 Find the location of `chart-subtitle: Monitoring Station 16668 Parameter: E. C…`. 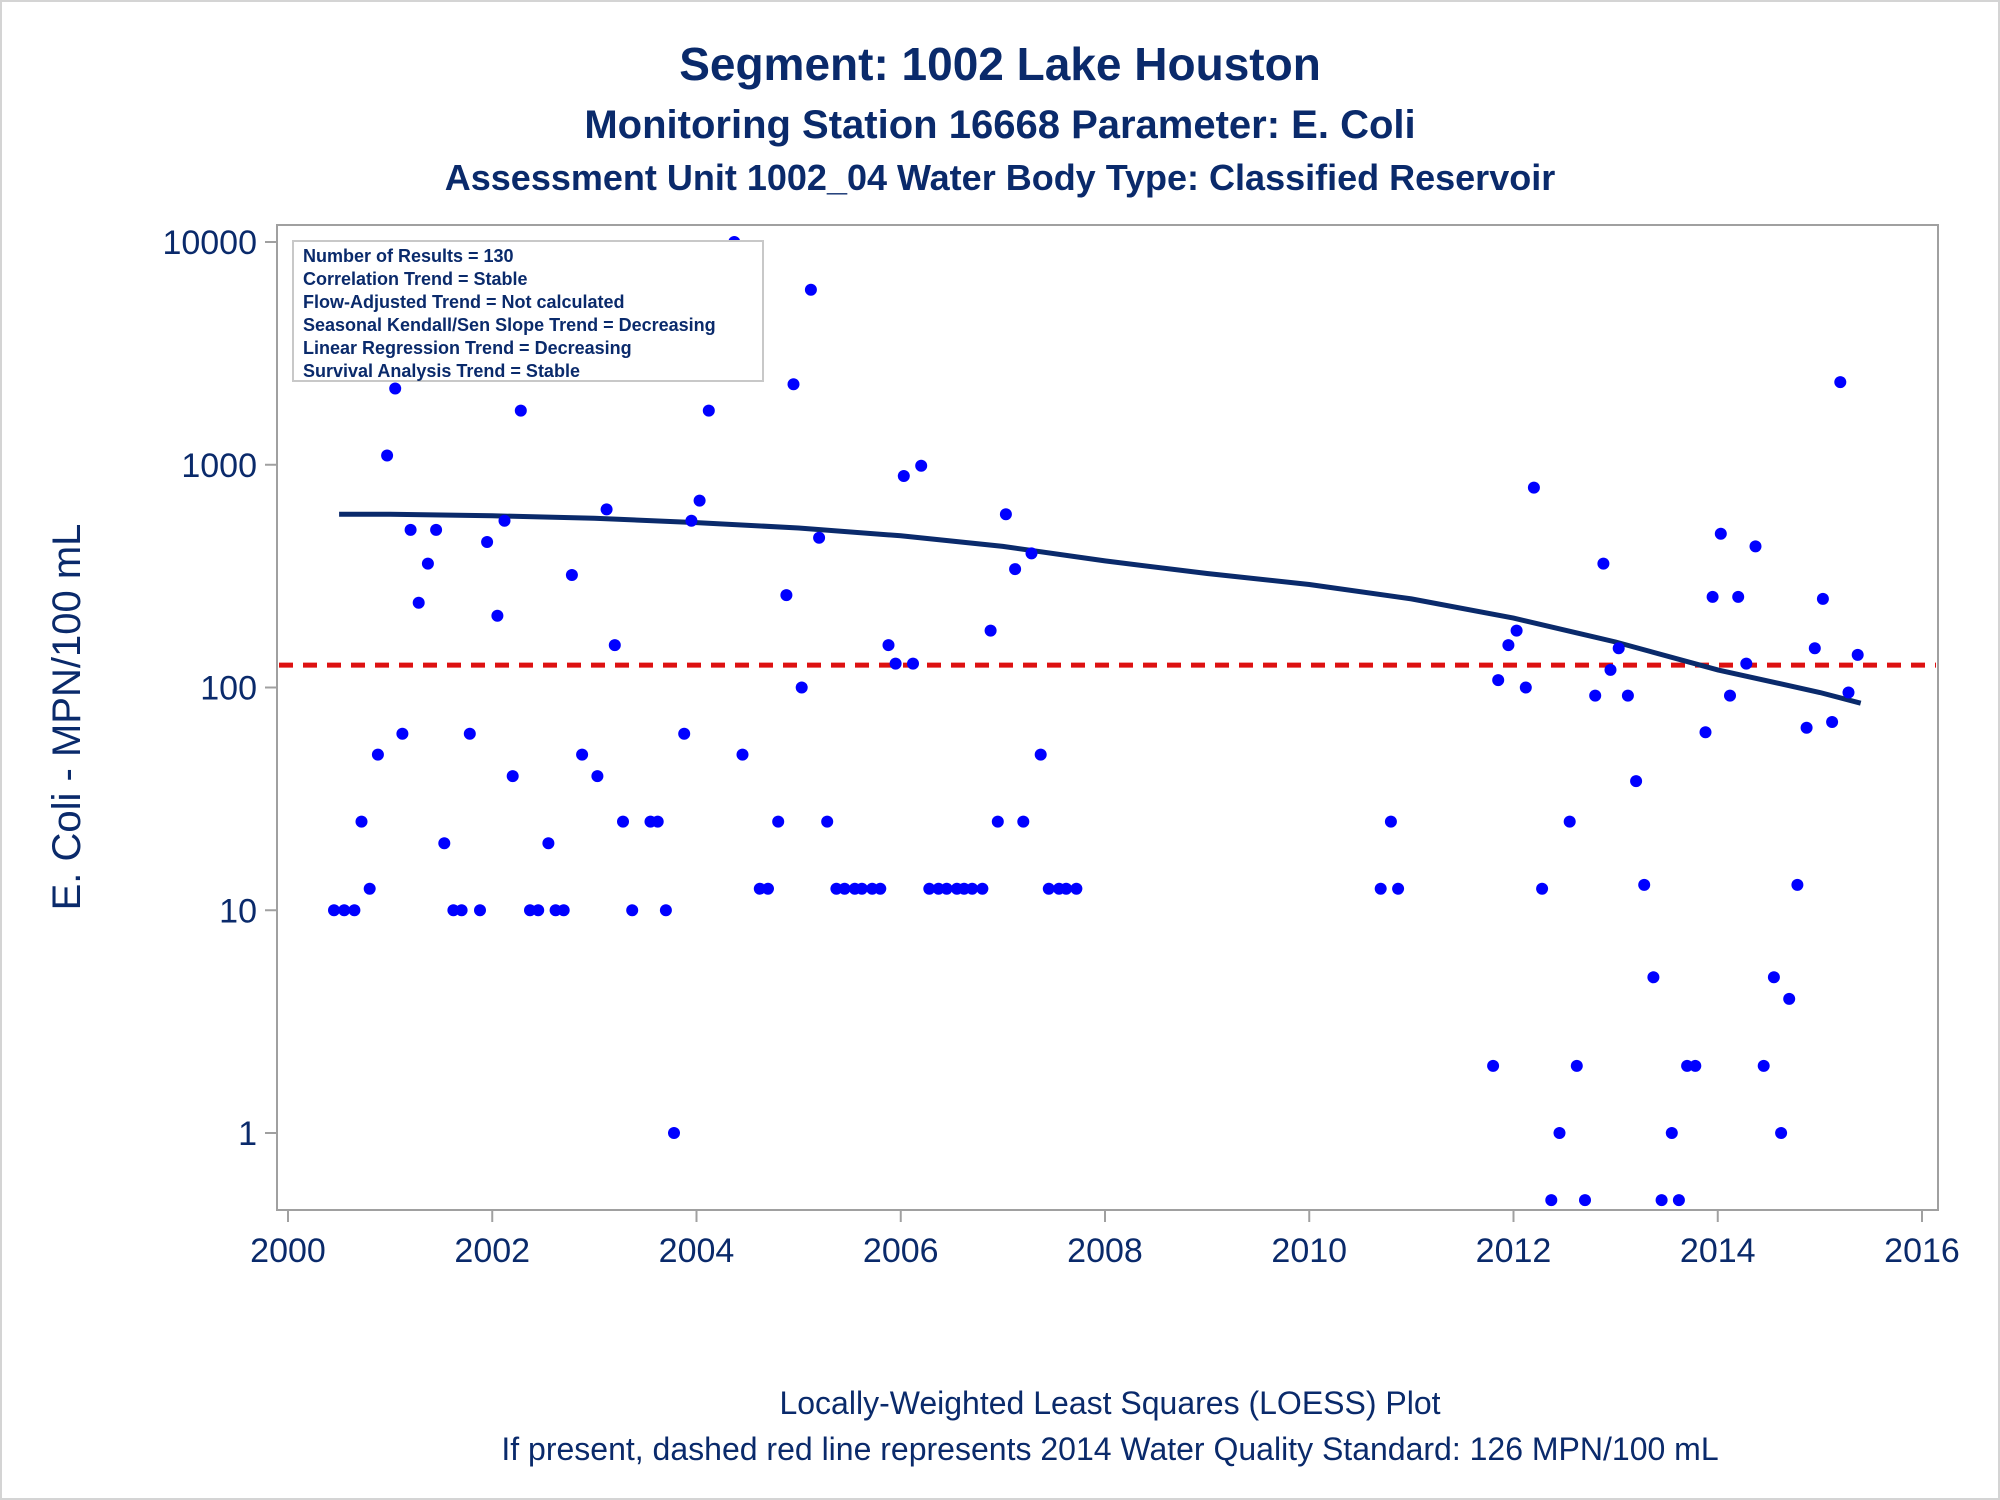

chart-subtitle: Monitoring Station 16668 Parameter: E. C… is located at coordinates (999, 125).